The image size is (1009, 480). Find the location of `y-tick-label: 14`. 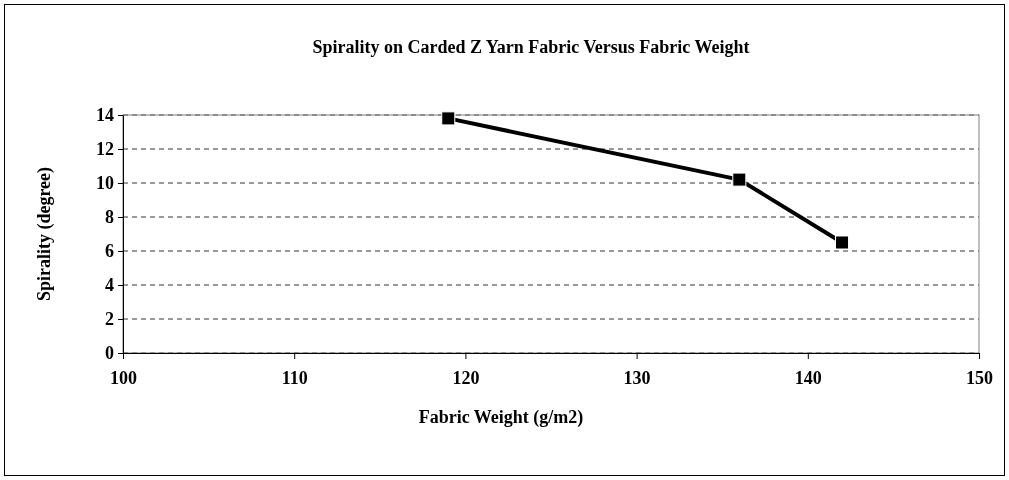

y-tick-label: 14 is located at coordinates (105, 115).